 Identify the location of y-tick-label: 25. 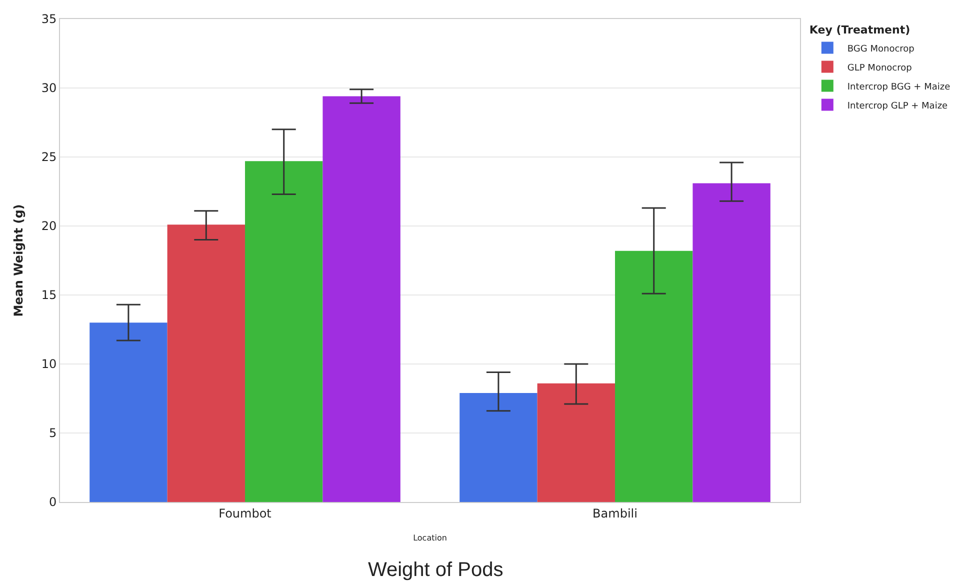
(49, 157).